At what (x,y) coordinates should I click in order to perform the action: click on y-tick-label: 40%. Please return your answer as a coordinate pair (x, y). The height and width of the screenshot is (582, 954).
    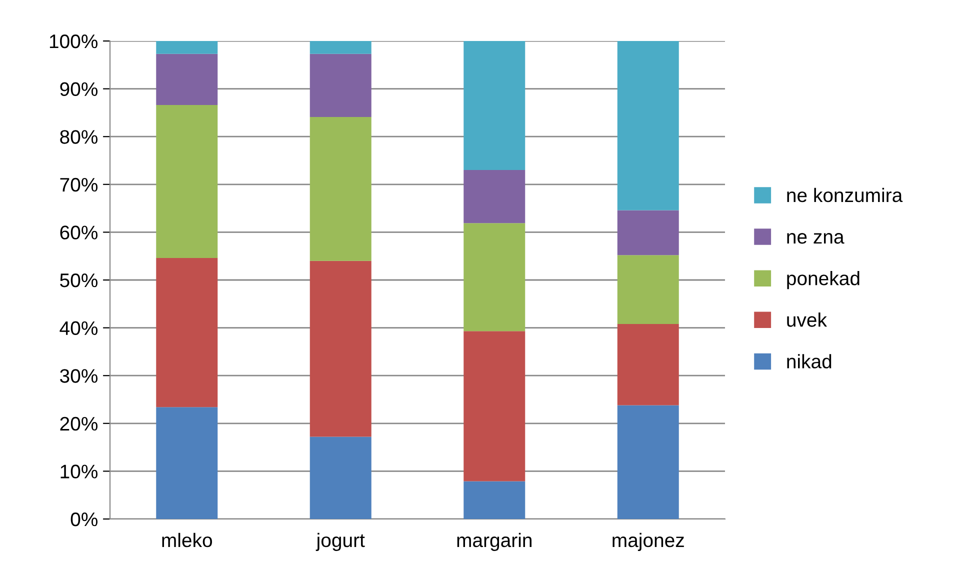
    Looking at the image, I should click on (79, 328).